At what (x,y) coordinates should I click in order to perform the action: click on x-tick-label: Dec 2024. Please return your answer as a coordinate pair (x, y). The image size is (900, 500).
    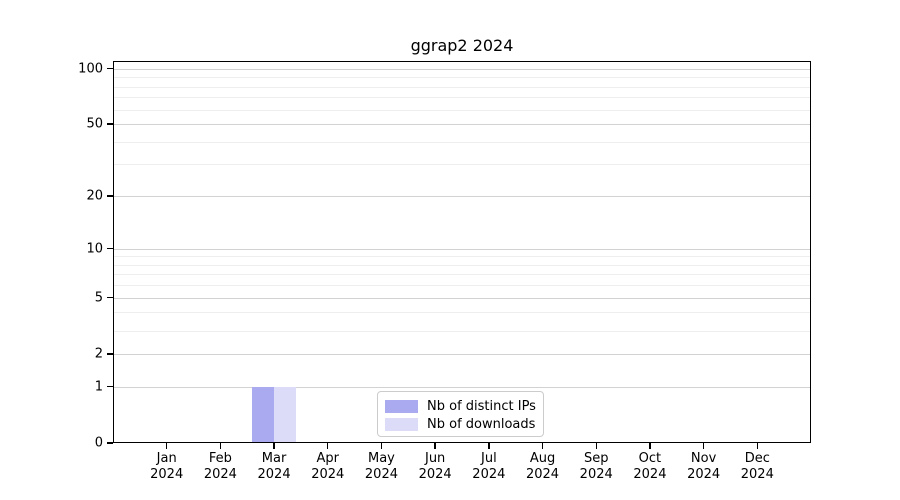
    Looking at the image, I should click on (757, 466).